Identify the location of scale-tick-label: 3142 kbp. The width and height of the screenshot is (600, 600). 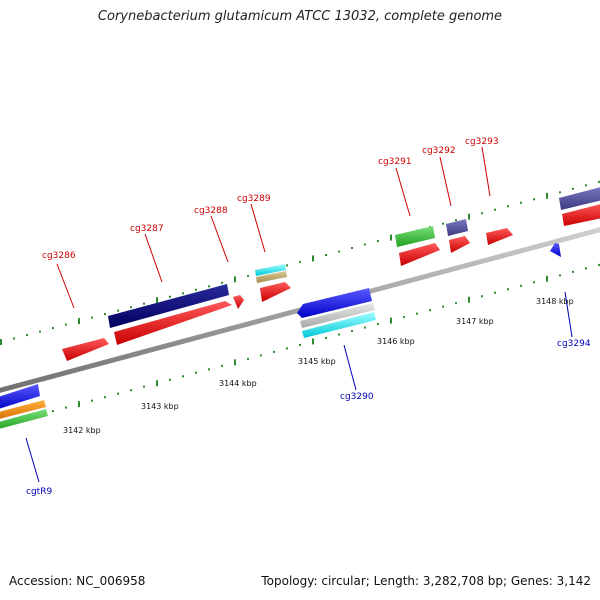
(82, 430).